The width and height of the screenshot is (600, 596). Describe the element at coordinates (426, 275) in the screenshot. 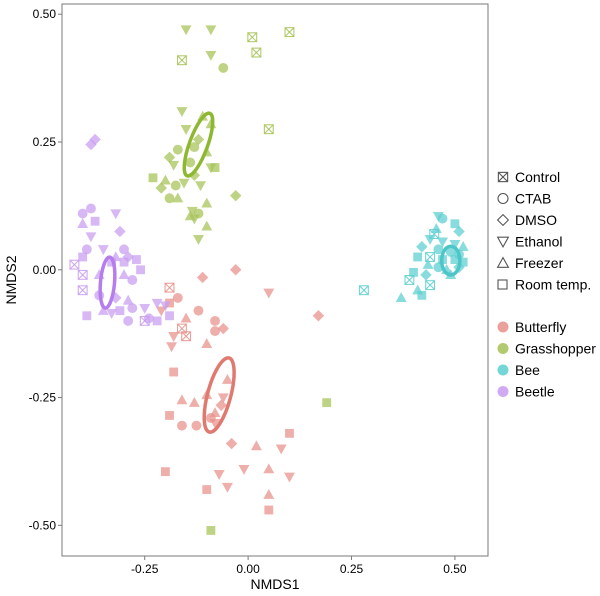

I see `point-bee-dmso` at that location.